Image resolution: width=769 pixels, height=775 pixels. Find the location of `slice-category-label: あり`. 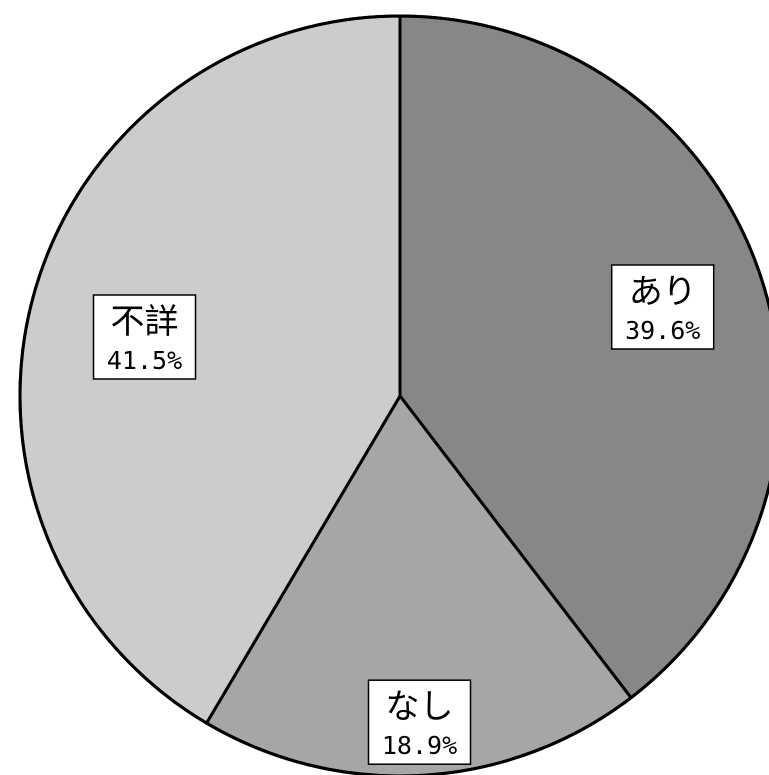

slice-category-label: あり is located at coordinates (663, 292).